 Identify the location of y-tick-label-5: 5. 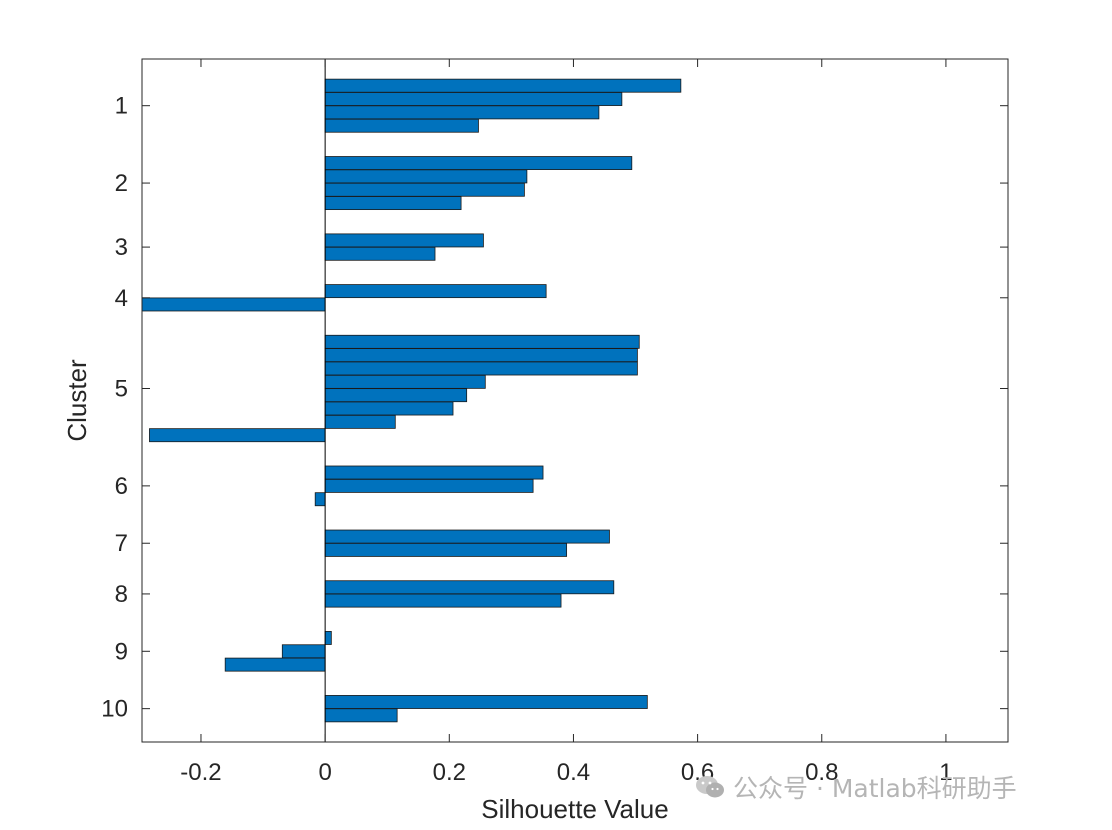
(121, 388).